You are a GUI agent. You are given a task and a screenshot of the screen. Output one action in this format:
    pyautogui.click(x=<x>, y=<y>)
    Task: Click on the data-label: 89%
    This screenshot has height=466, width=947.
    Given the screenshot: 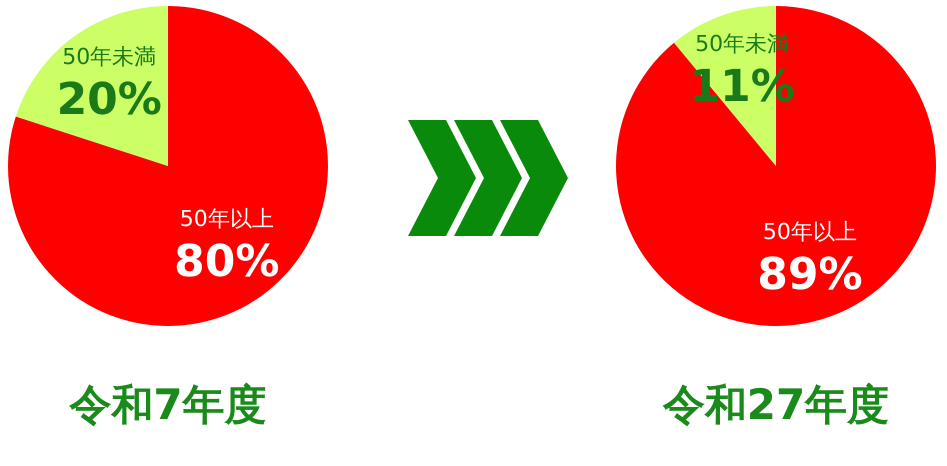 What is the action you would take?
    pyautogui.click(x=810, y=274)
    